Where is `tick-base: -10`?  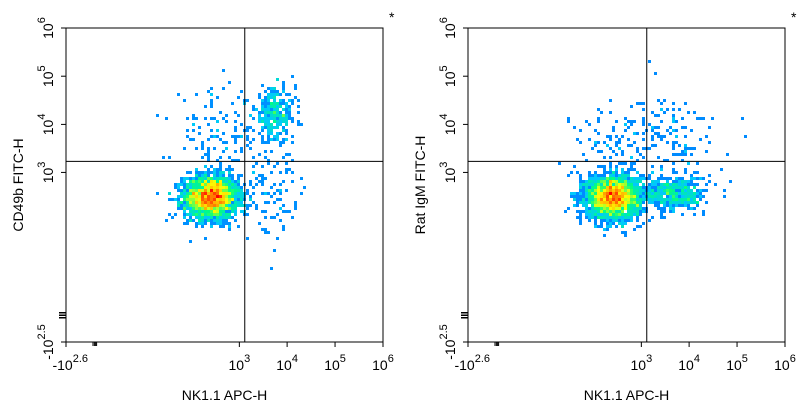 tick-base: -10 is located at coordinates (464, 365).